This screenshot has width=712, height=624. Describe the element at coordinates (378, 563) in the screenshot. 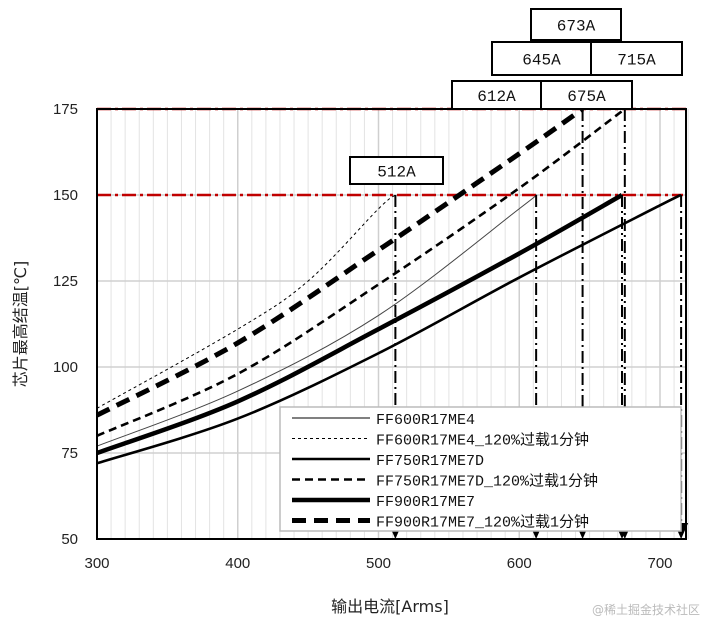

I see `x-tick-label: 500` at that location.